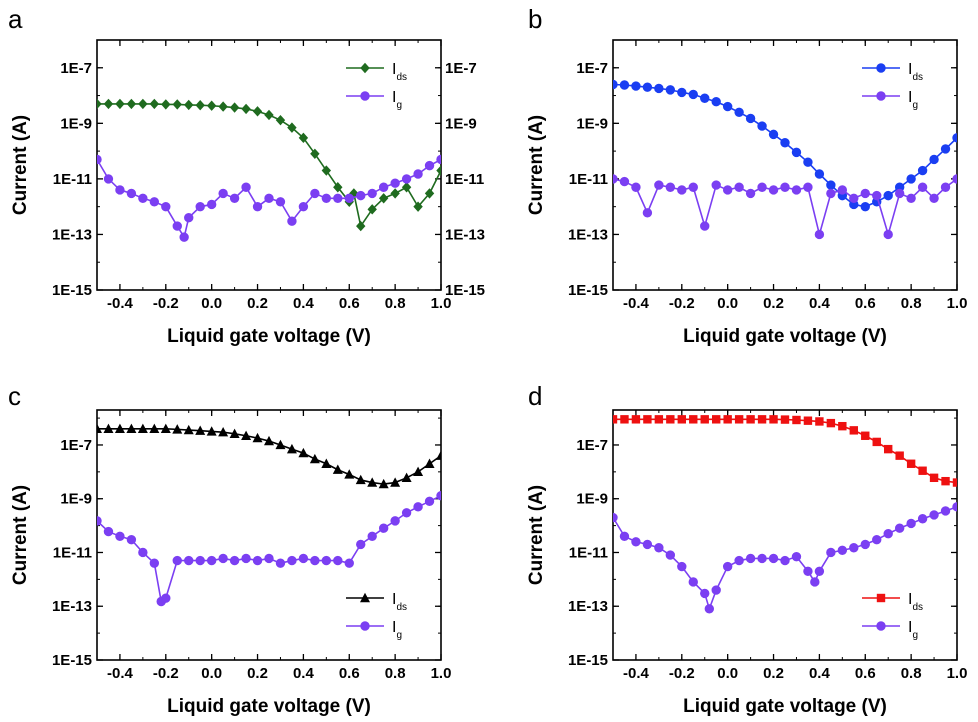 This screenshot has width=978, height=722. I want to click on y-tick-label: 1E-11, so click(72, 552).